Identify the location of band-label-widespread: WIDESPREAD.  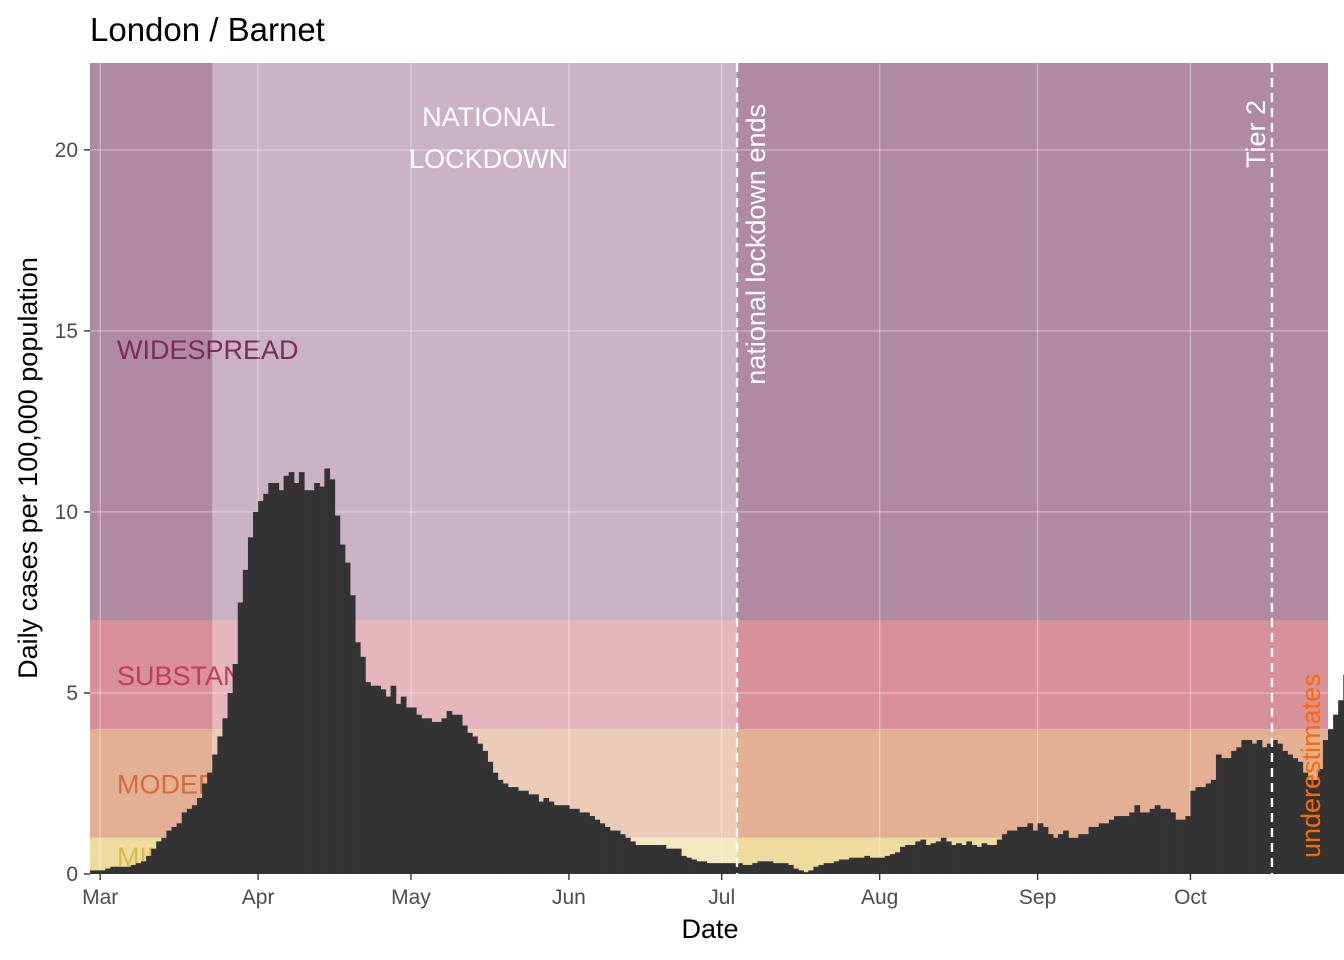
(208, 350).